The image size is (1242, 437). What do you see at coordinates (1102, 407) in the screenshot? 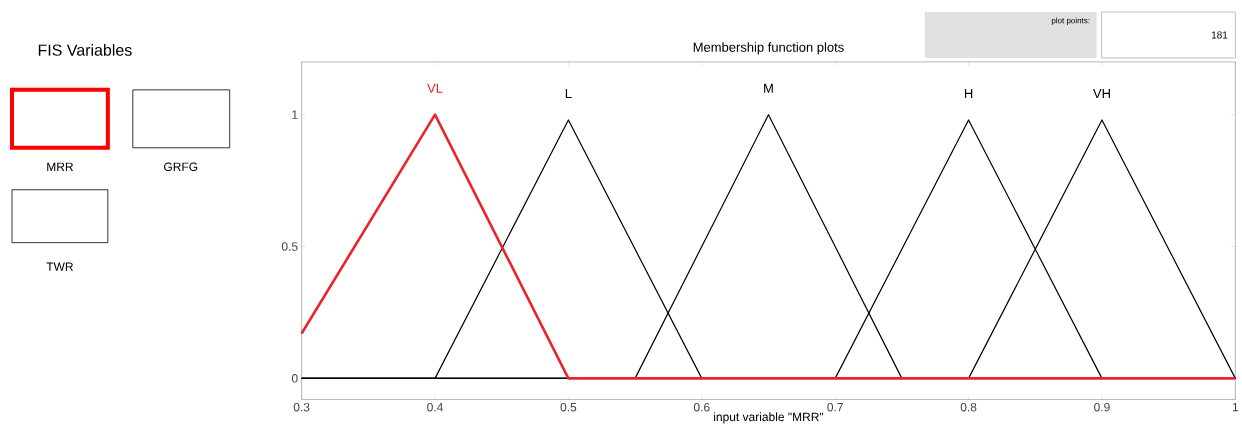
I see `x-tick-label: 0.9` at bounding box center [1102, 407].